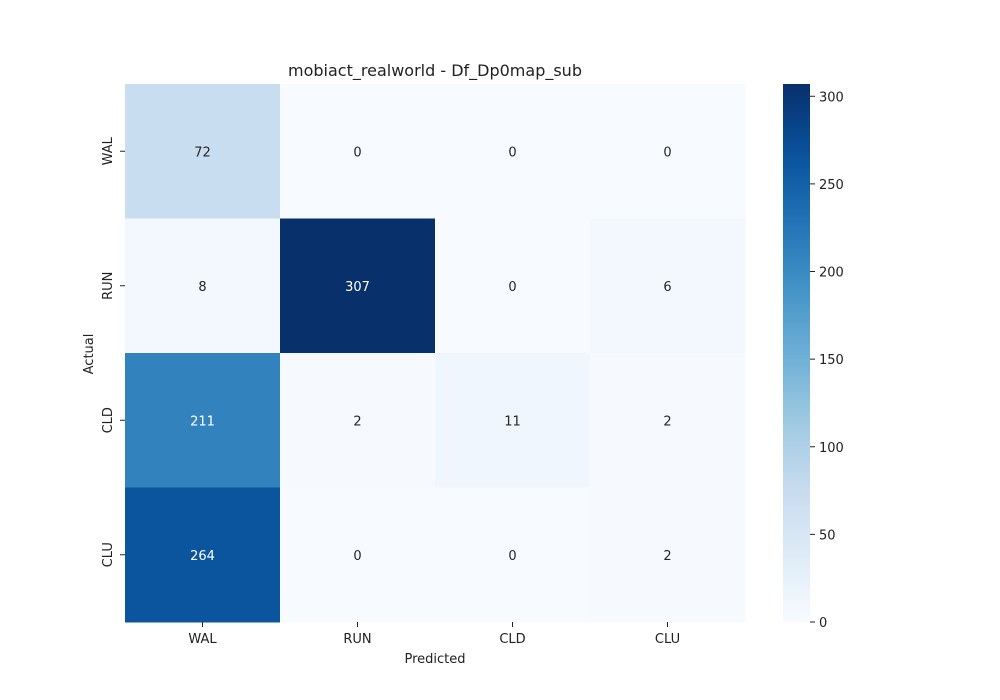 The height and width of the screenshot is (700, 1000). I want to click on heatmap-cell-wal-cld, so click(513, 151).